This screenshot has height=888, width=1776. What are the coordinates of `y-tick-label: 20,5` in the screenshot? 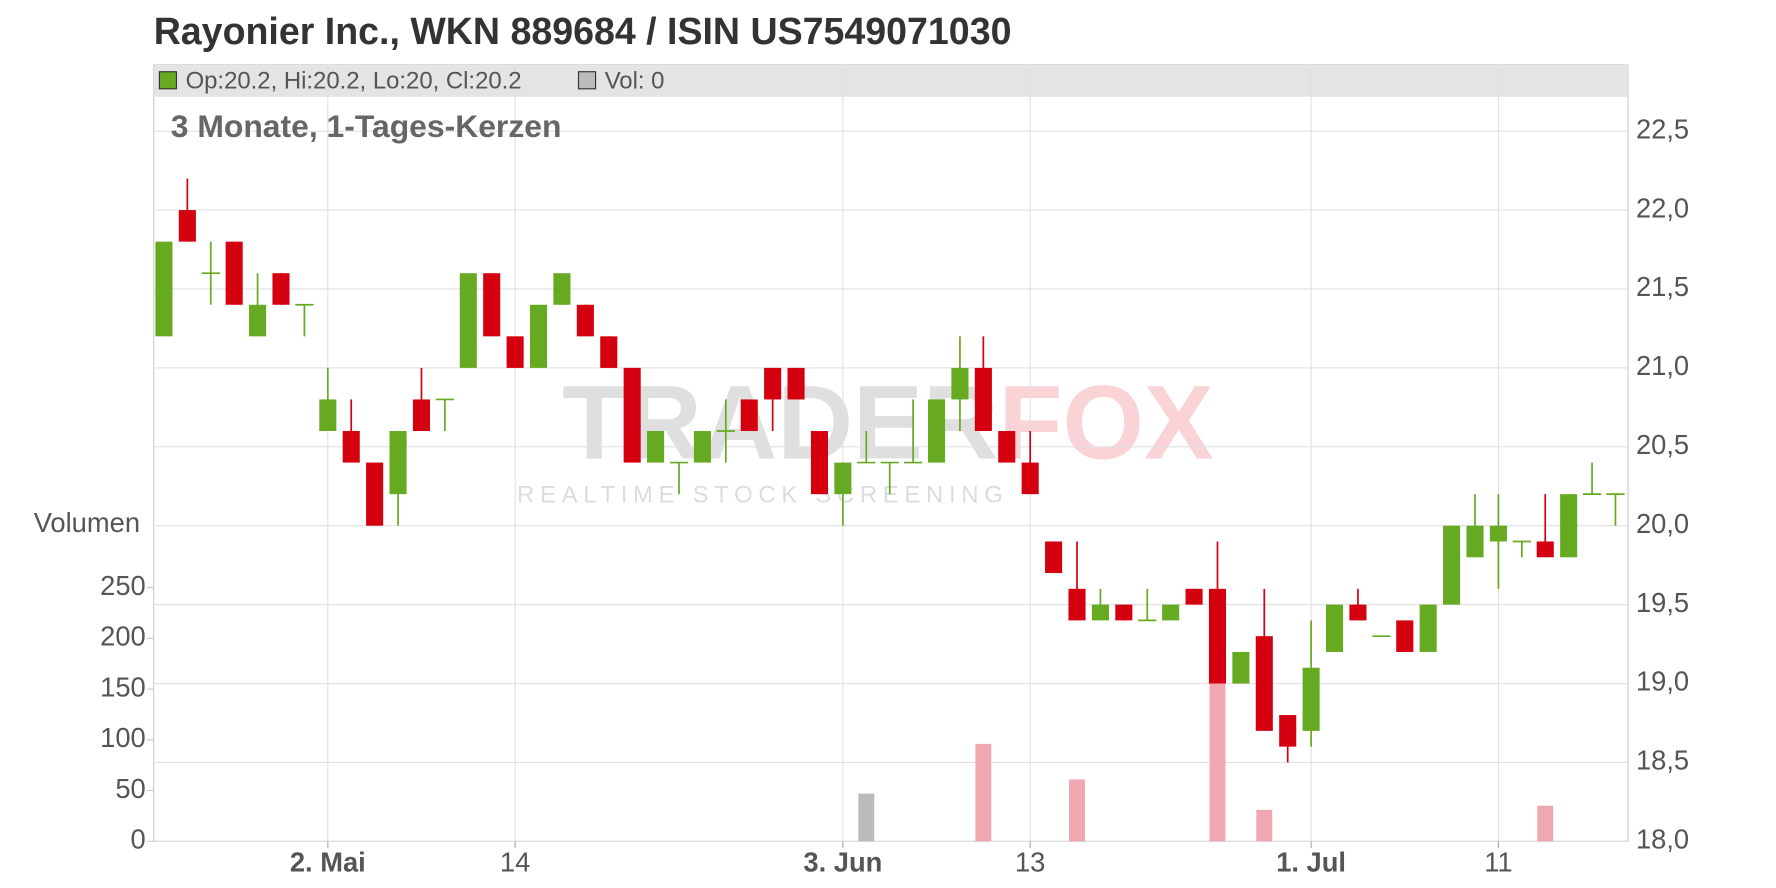 It's located at (1662, 444).